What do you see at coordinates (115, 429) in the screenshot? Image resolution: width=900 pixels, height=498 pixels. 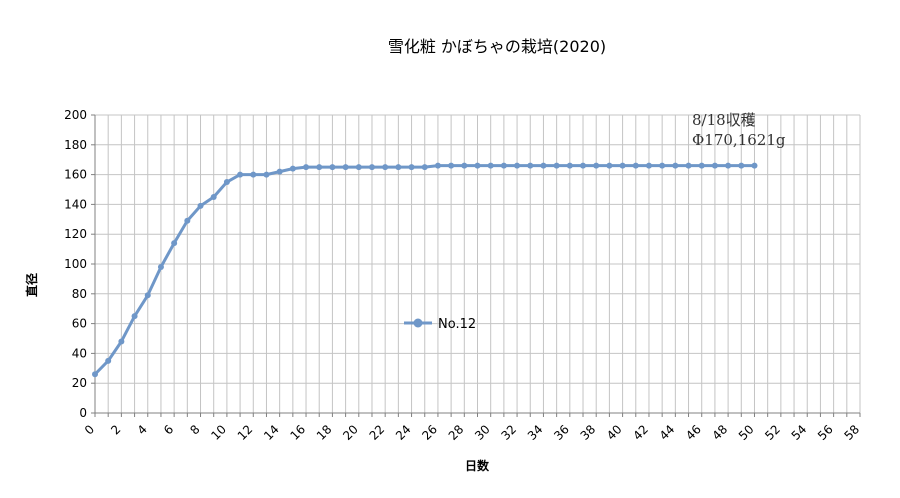 I see `x-tick-label: 2` at bounding box center [115, 429].